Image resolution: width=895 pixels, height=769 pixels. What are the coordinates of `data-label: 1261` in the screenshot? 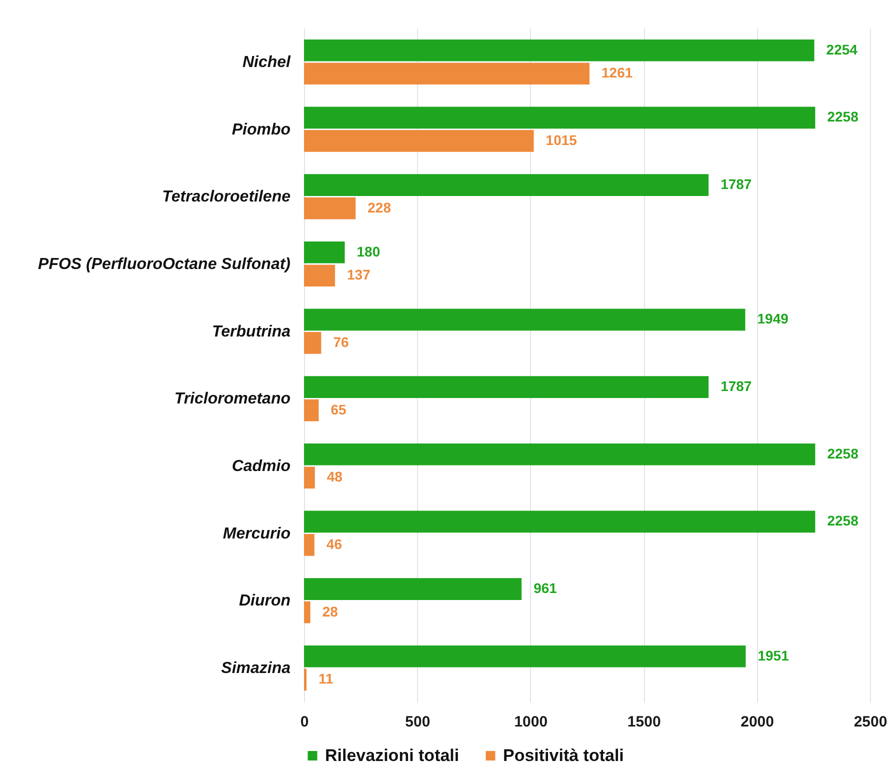 It's located at (617, 72).